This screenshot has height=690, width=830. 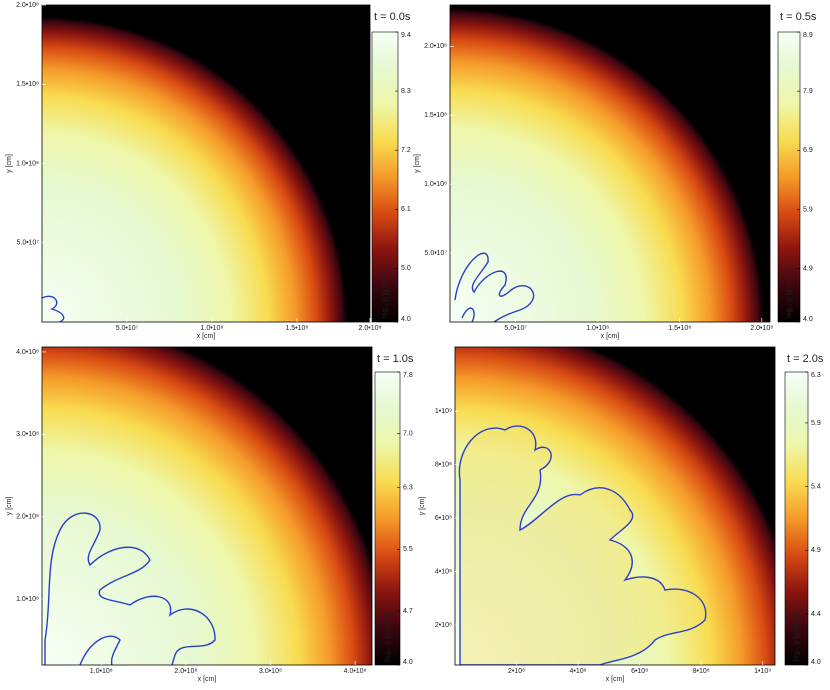 What do you see at coordinates (443, 411) in the screenshot?
I see `y-tick-label: 1•10⁹` at bounding box center [443, 411].